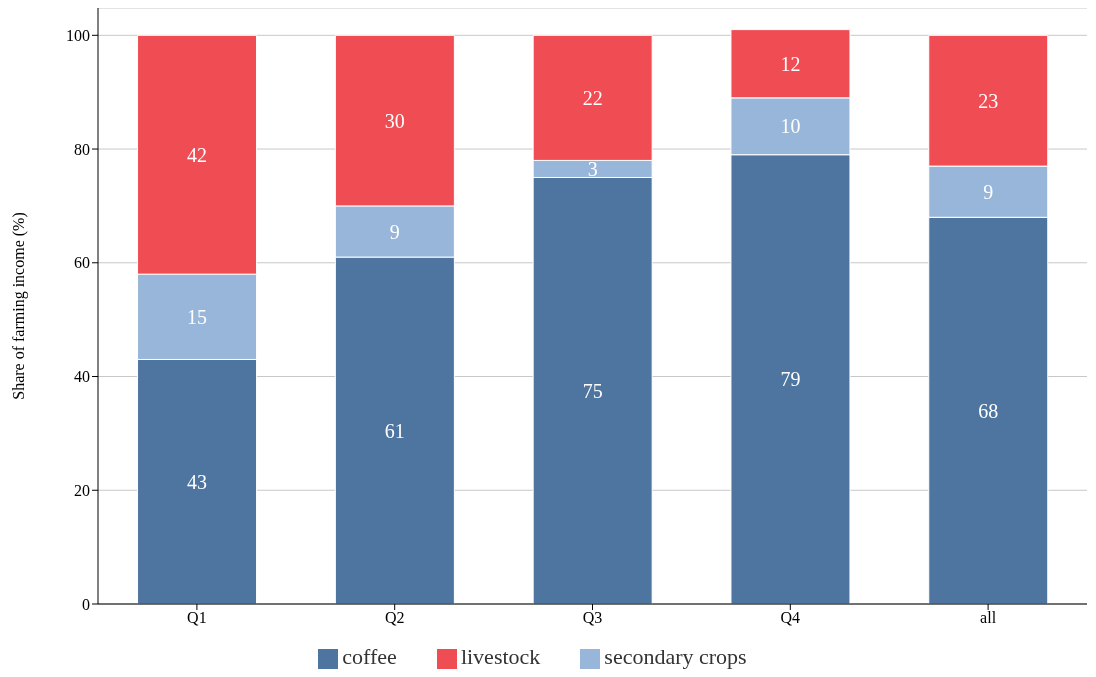 The height and width of the screenshot is (677, 1096). Describe the element at coordinates (790, 63) in the screenshot. I see `data-label: 12` at that location.